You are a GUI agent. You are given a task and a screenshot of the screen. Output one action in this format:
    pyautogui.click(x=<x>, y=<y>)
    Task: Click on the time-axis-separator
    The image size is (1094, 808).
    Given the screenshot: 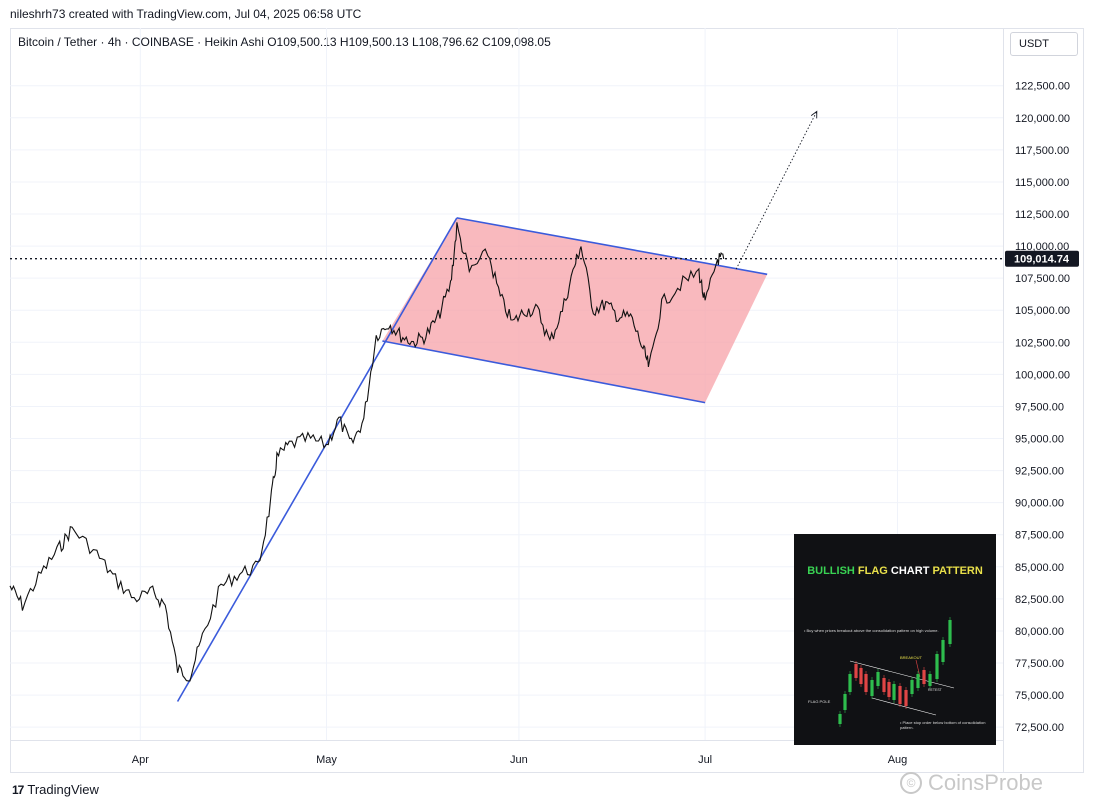 What is the action you would take?
    pyautogui.click(x=506, y=740)
    